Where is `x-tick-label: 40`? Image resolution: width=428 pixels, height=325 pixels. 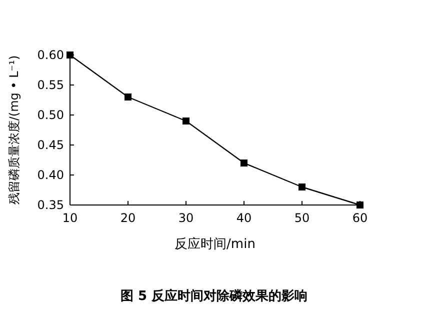 x-tick-label: 40 is located at coordinates (244, 218).